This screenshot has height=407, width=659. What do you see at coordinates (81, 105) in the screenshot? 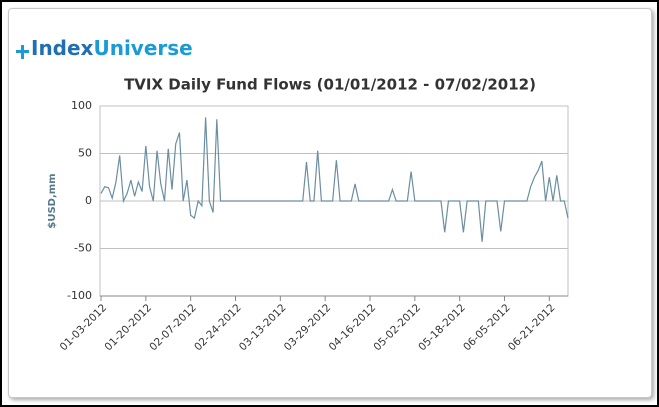
I see `y-tick-label: 100` at bounding box center [81, 105].